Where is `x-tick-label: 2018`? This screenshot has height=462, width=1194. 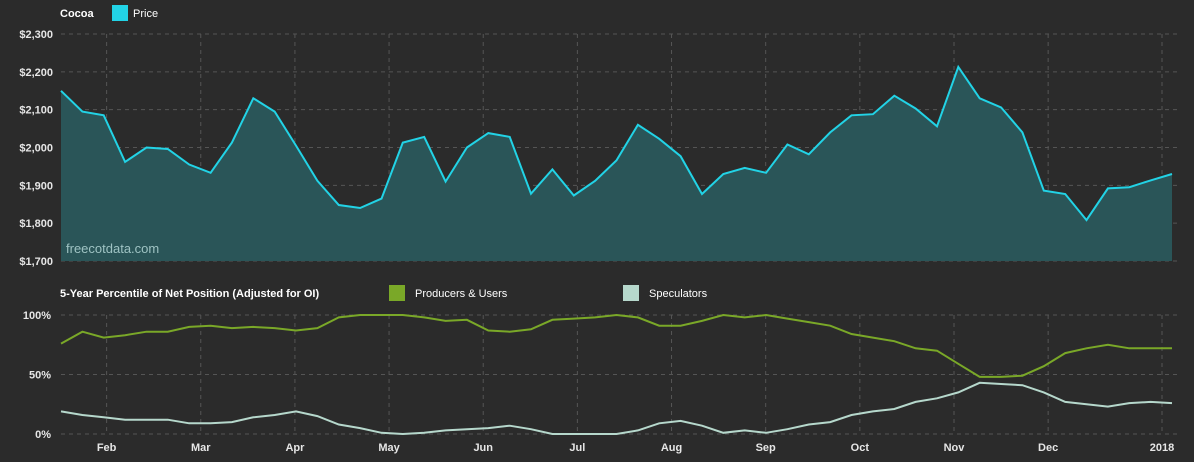 x-tick-label: 2018 is located at coordinates (1162, 448).